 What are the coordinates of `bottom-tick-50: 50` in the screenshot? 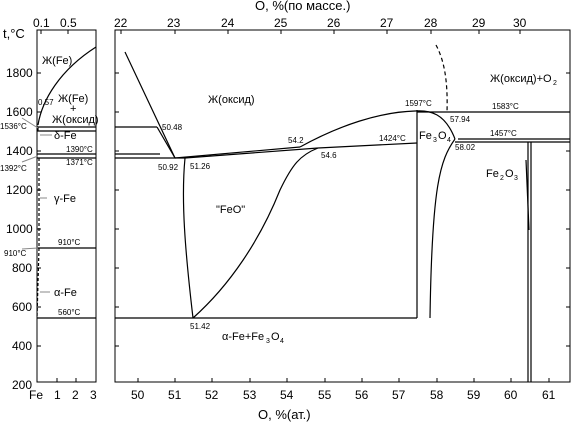 It's located at (138, 395).